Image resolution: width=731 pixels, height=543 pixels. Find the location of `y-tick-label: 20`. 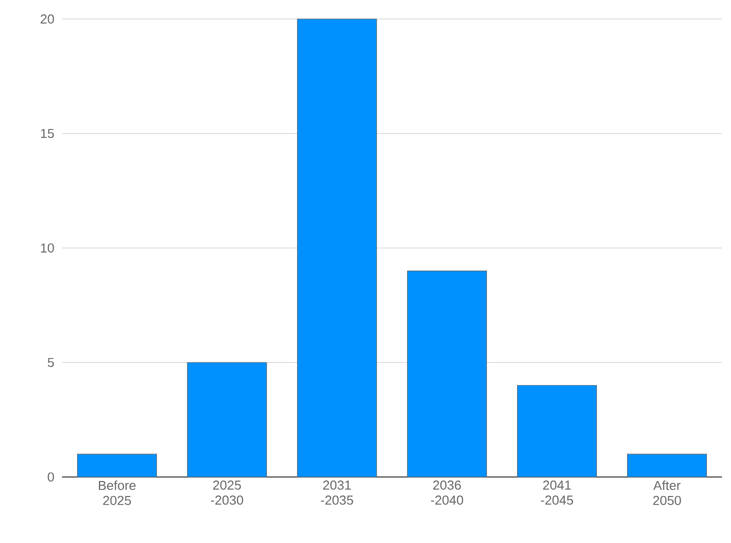

y-tick-label: 20 is located at coordinates (47, 19).